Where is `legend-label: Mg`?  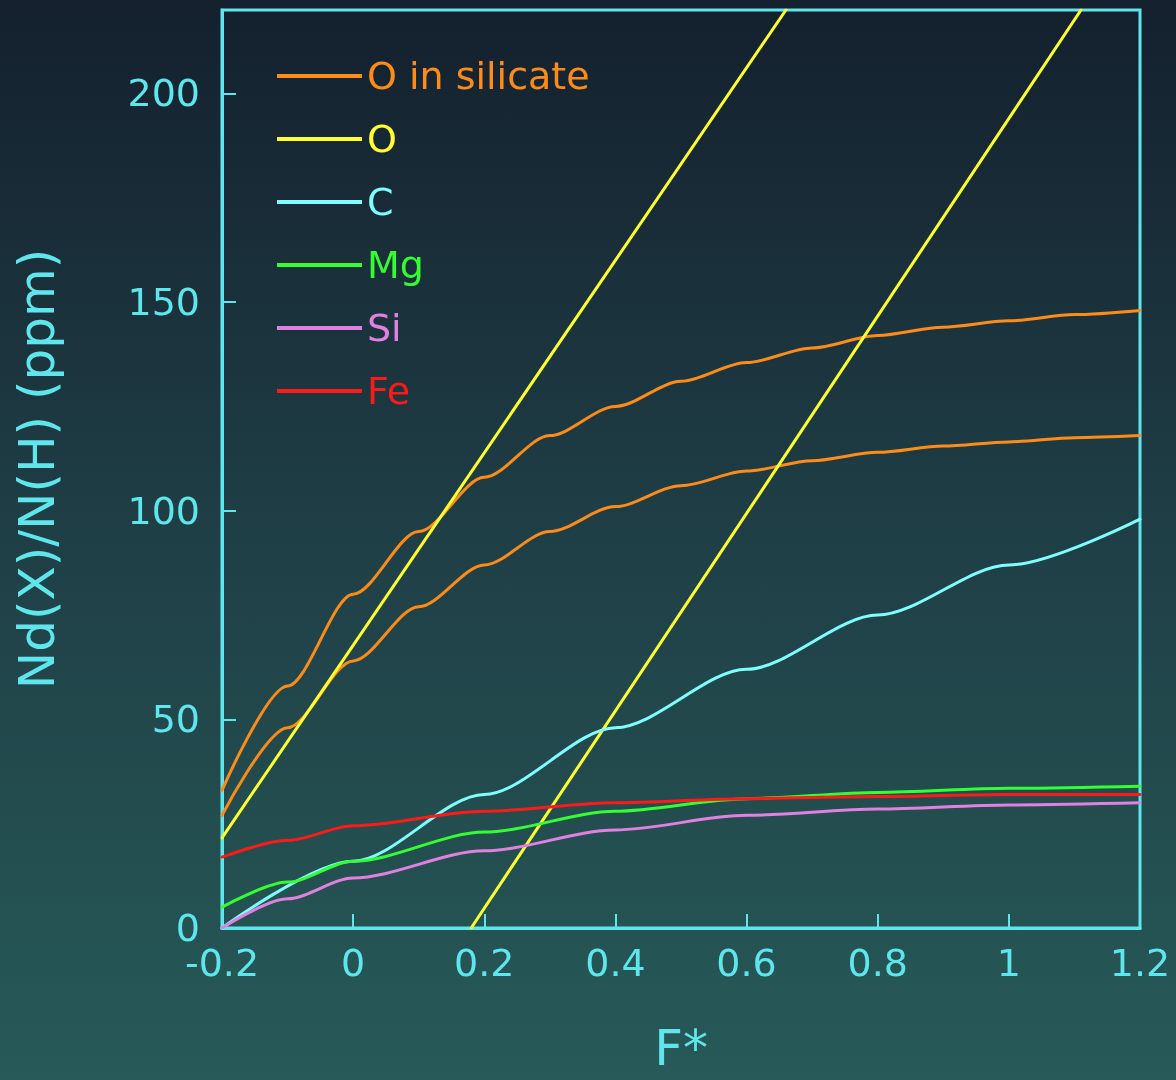 legend-label: Mg is located at coordinates (395, 265).